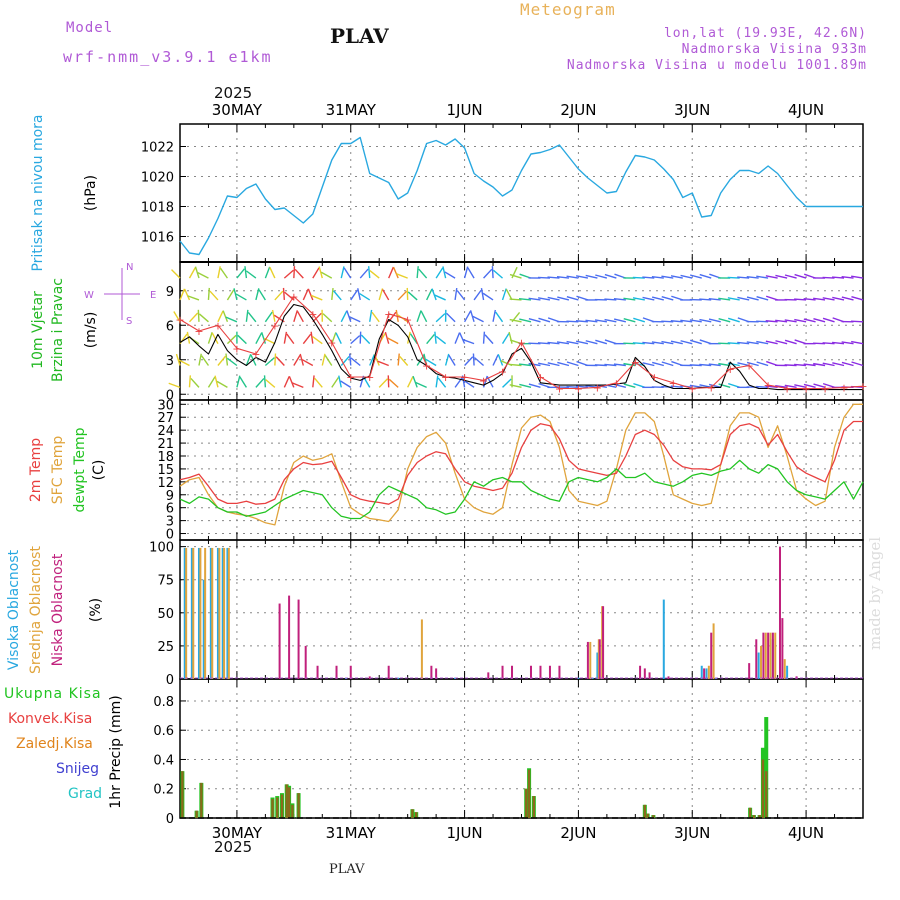 Image resolution: width=900 pixels, height=900 pixels. Describe the element at coordinates (170, 680) in the screenshot. I see `y-tick-label: 0` at that location.